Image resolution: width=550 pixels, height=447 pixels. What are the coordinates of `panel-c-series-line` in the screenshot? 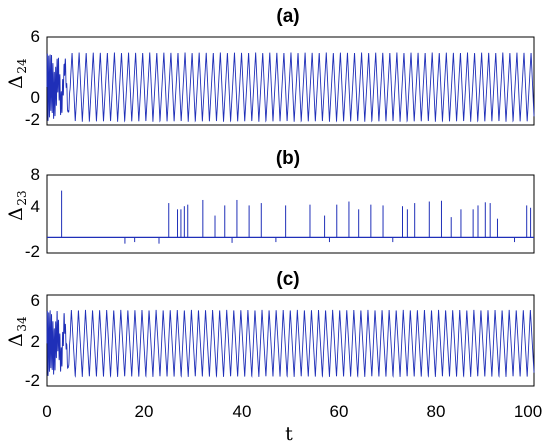 It's located at (290, 343).